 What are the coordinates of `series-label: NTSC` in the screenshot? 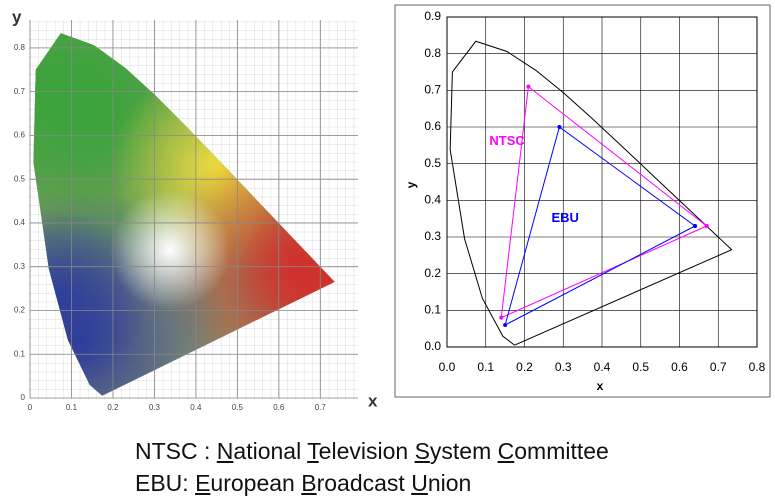 It's located at (507, 140).